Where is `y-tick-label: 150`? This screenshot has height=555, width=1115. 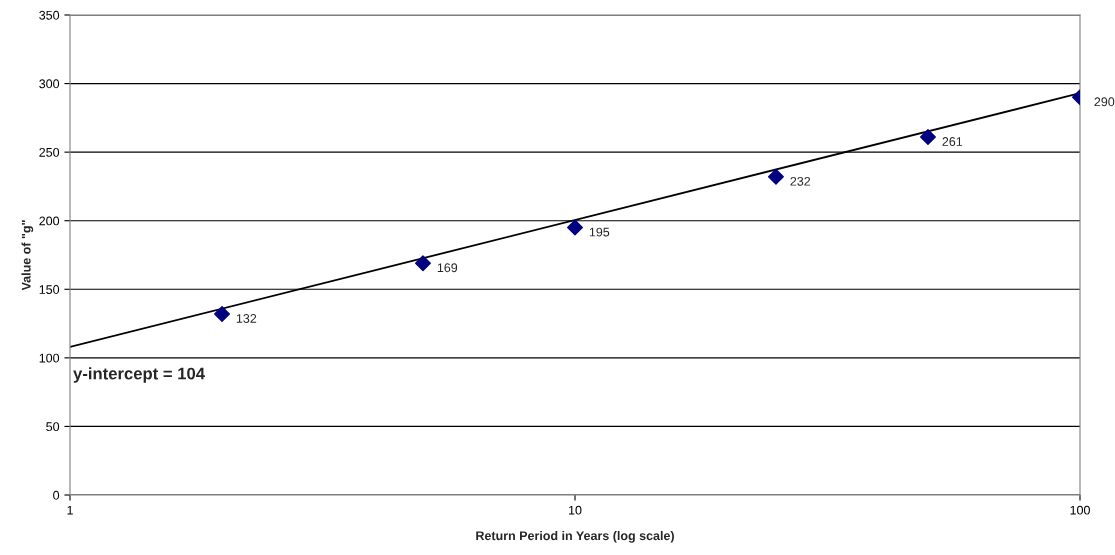
y-tick-label: 150 is located at coordinates (49, 289).